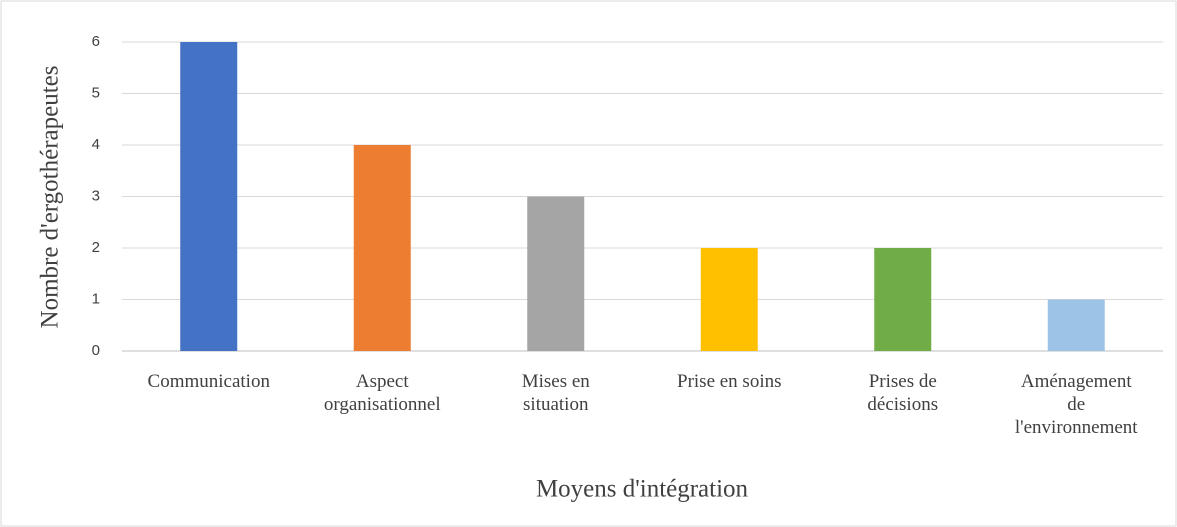 The height and width of the screenshot is (527, 1177). Describe the element at coordinates (902, 393) in the screenshot. I see `x-tick-label: Prises de décisions` at that location.